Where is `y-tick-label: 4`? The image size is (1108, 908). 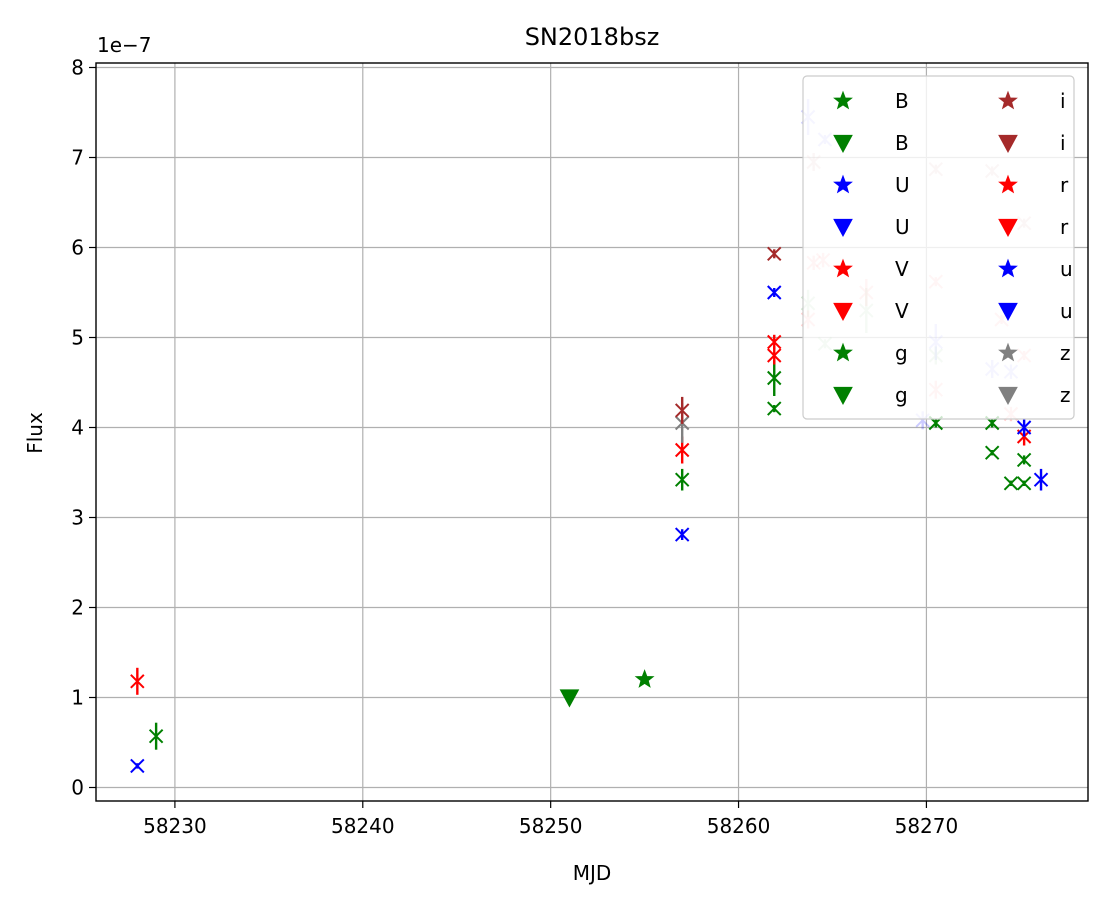
y-tick-label: 4 is located at coordinates (77, 428).